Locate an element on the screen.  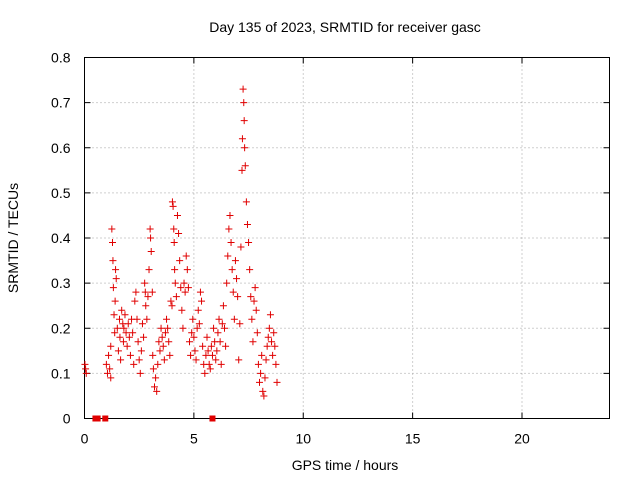
x-tick-label: 15 is located at coordinates (413, 439).